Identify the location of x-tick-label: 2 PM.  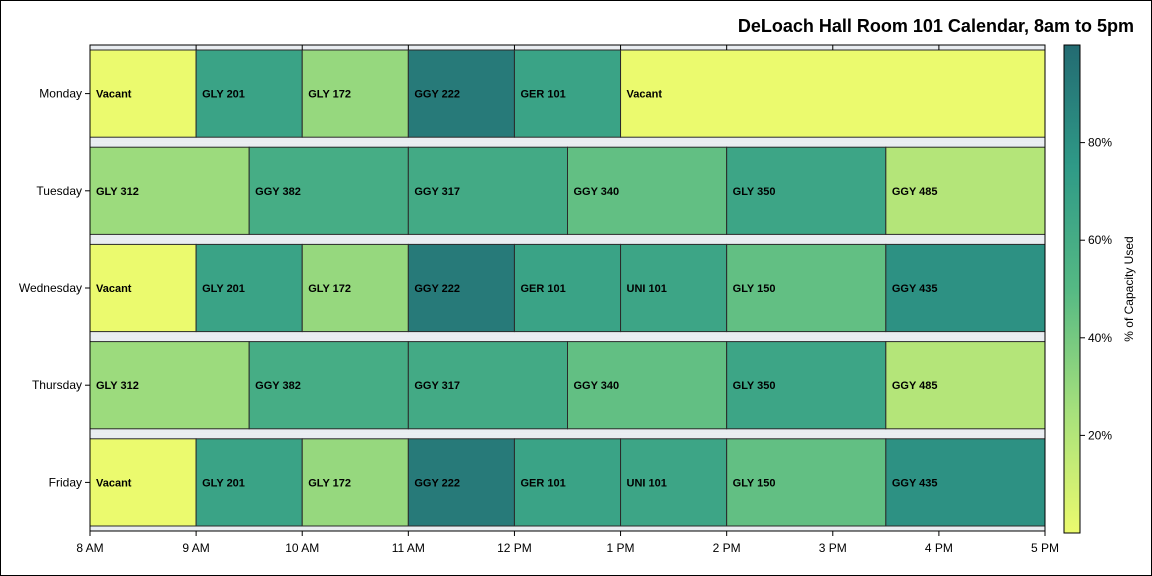
(727, 548).